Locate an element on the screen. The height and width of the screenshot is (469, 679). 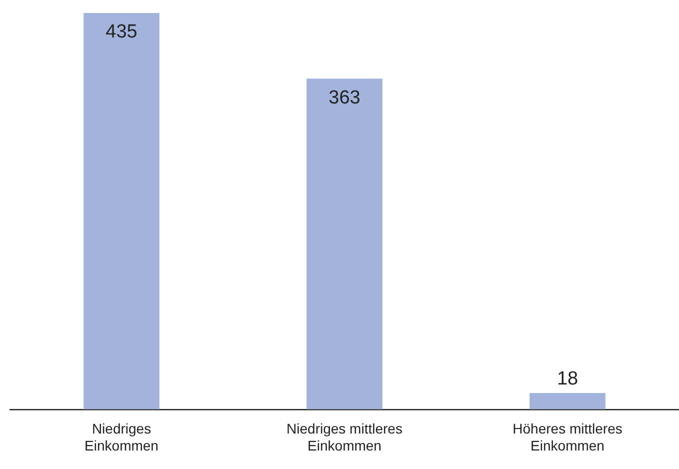
data-label: 363 is located at coordinates (344, 97).